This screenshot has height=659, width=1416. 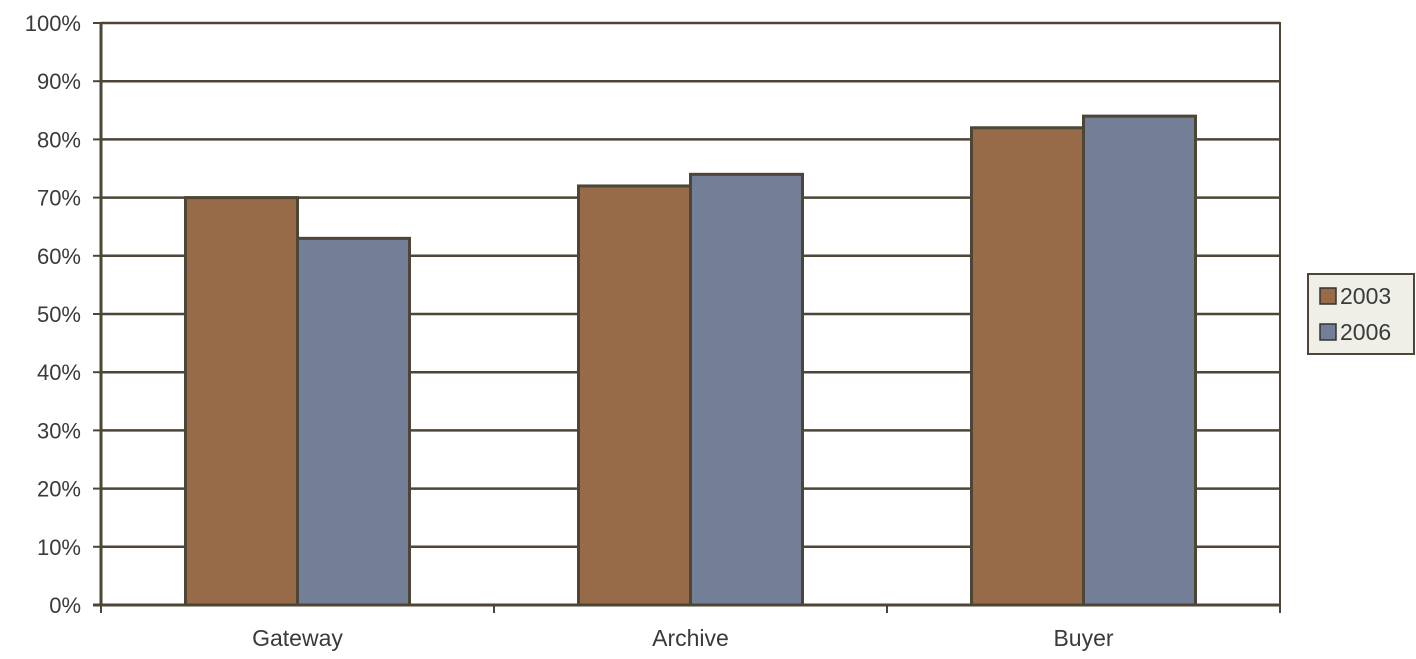 What do you see at coordinates (59, 489) in the screenshot?
I see `y-tick-label: 20%` at bounding box center [59, 489].